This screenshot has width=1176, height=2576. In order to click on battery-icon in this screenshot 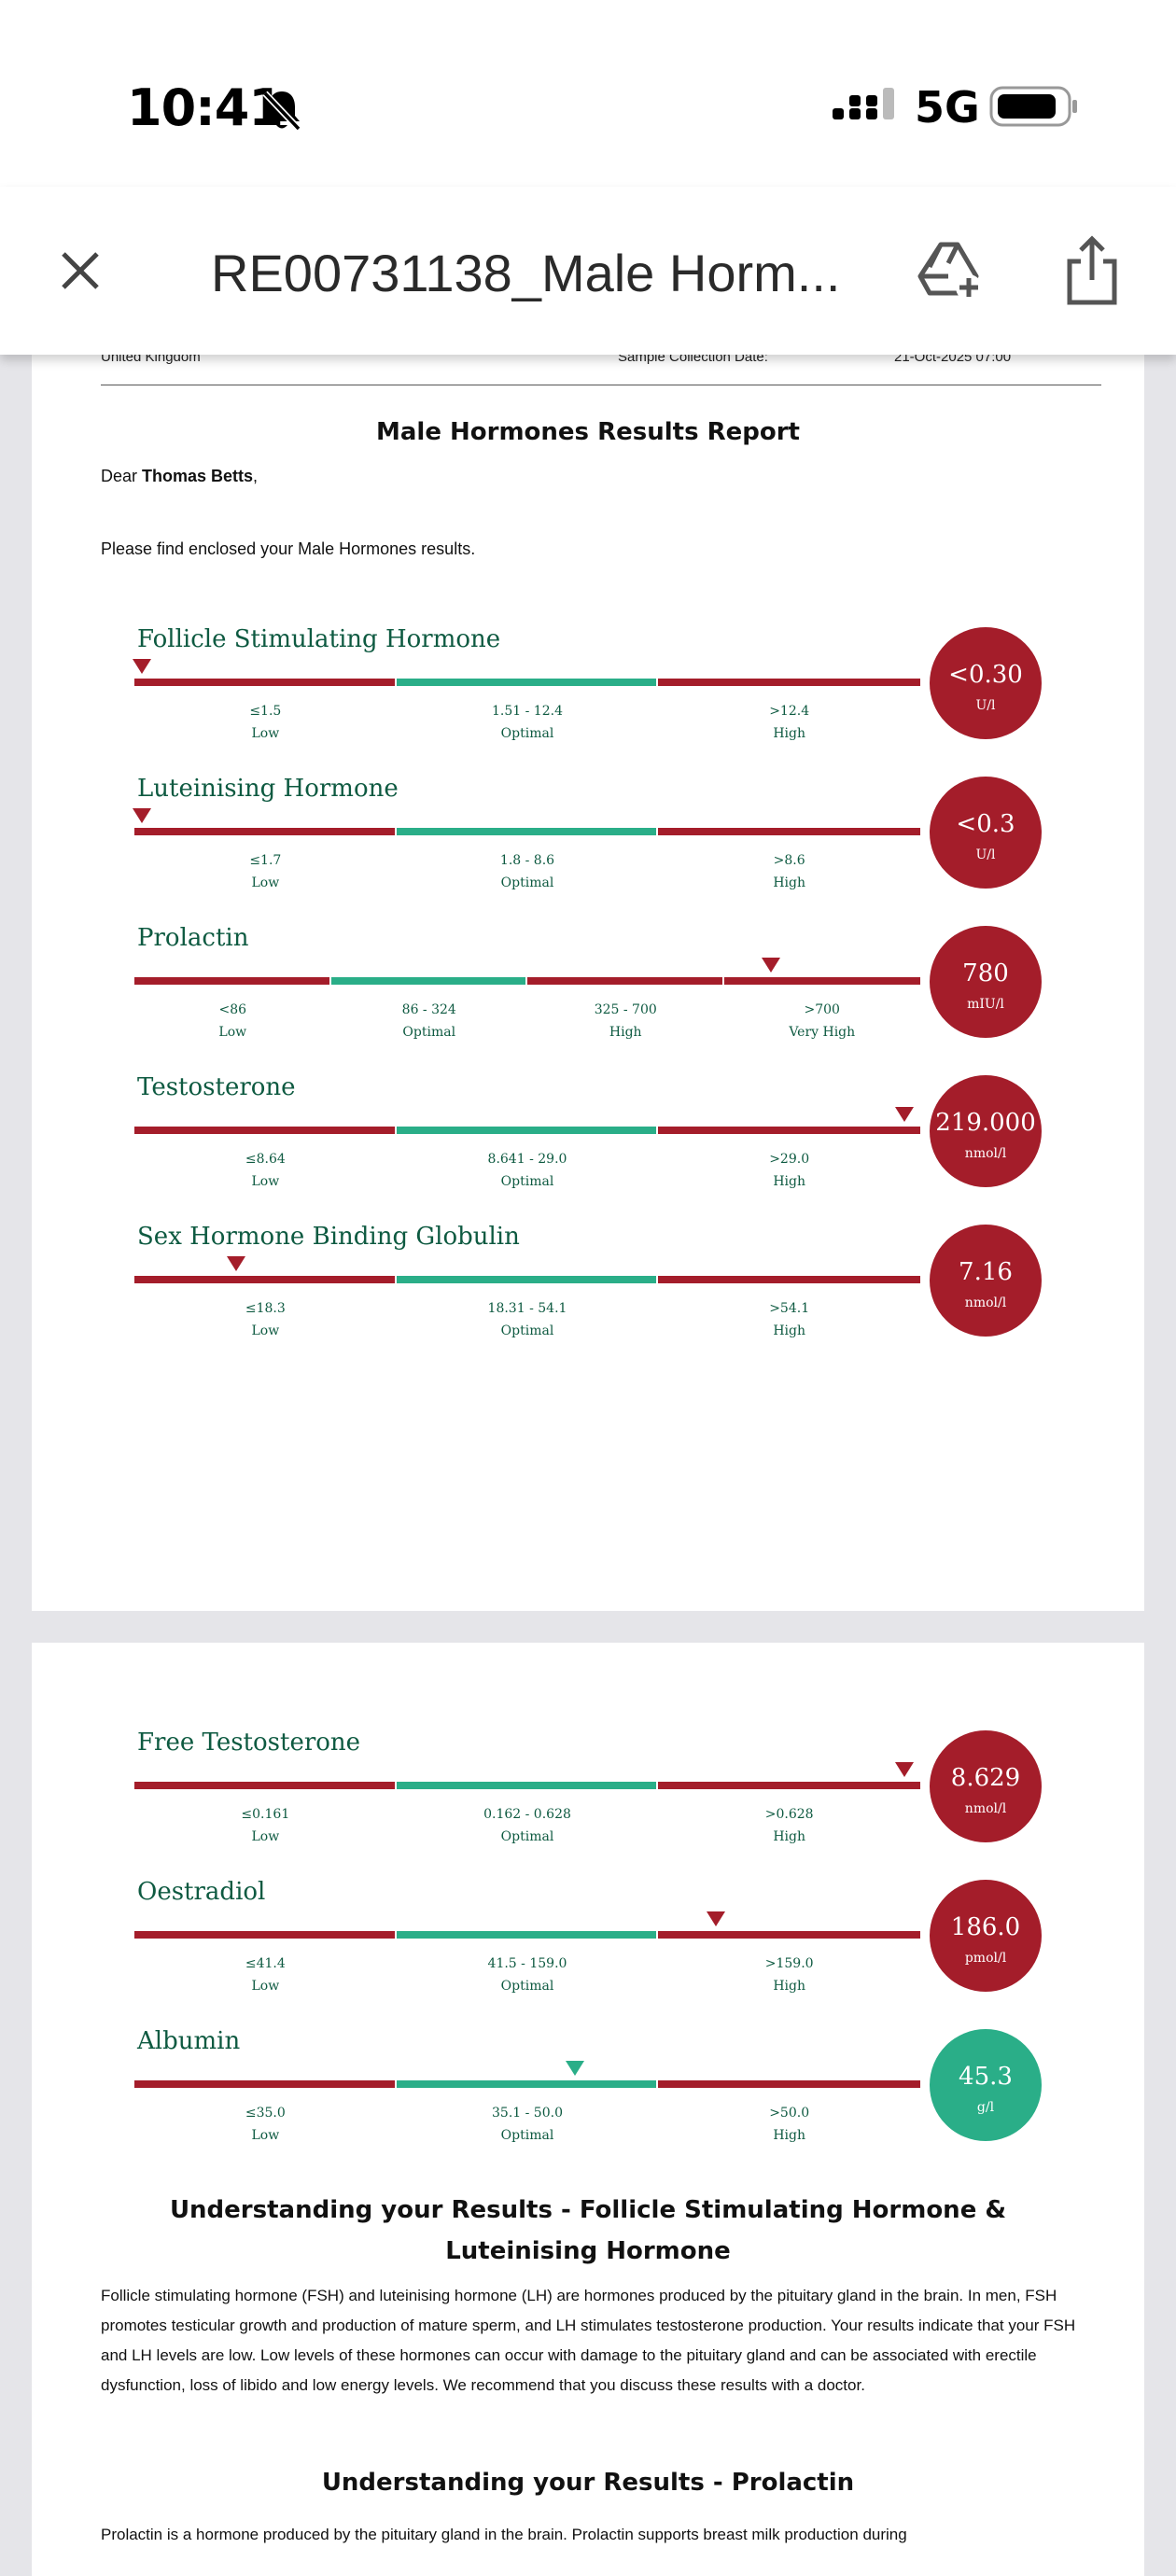, I will do `click(1033, 106)`.